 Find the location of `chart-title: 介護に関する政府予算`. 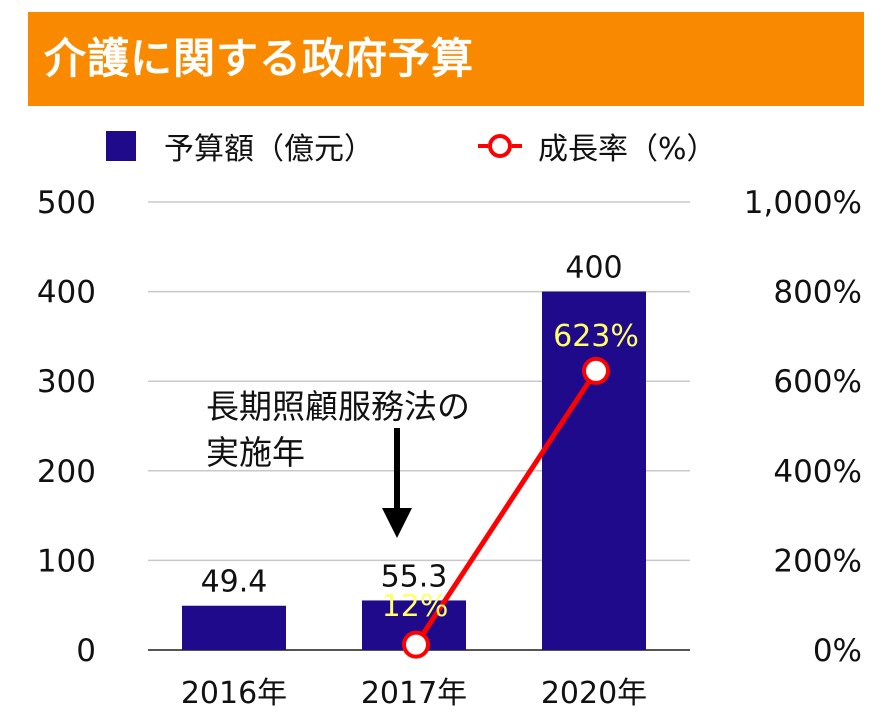

chart-title: 介護に関する政府予算 is located at coordinates (259, 58).